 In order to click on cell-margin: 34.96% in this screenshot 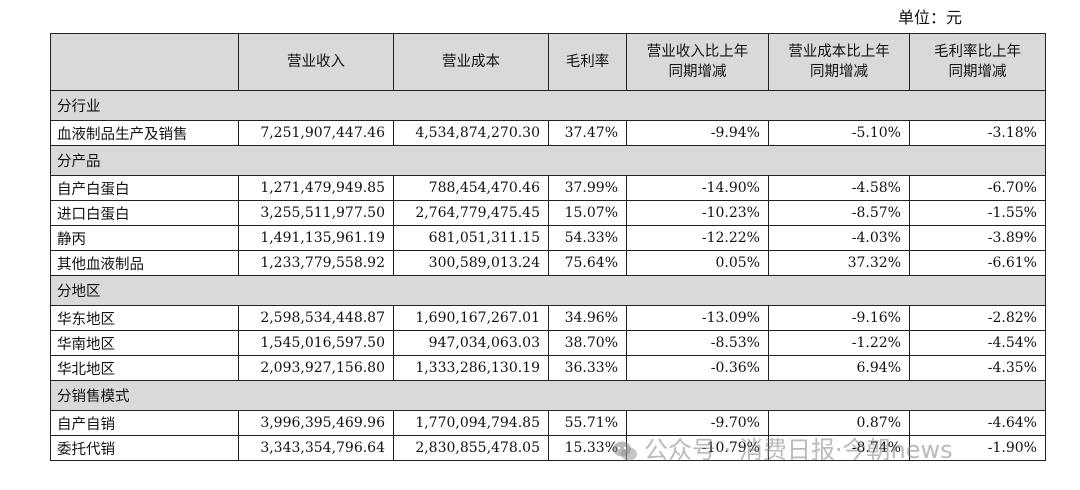, I will do `click(587, 318)`.